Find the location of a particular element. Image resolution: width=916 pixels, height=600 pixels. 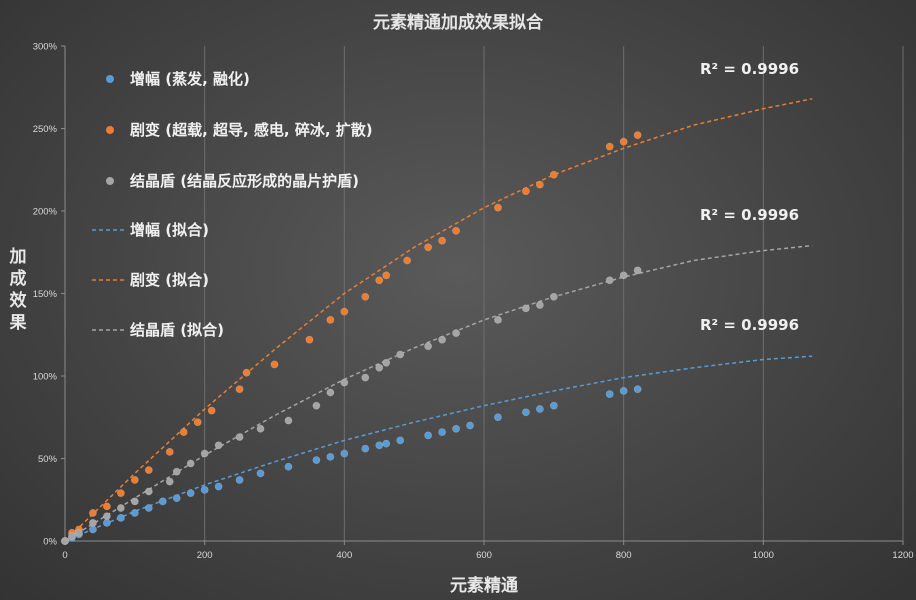

y-tick-label: 100% is located at coordinates (45, 377).